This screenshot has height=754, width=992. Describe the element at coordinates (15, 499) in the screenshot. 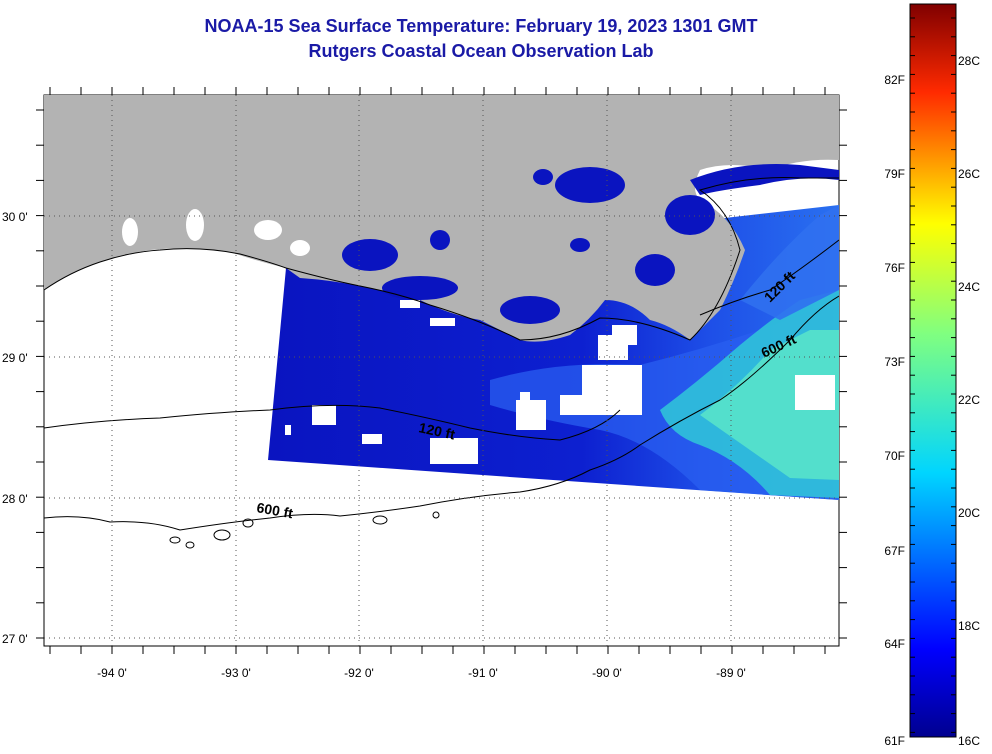

I see `lat-label-28: 28 0'` at that location.